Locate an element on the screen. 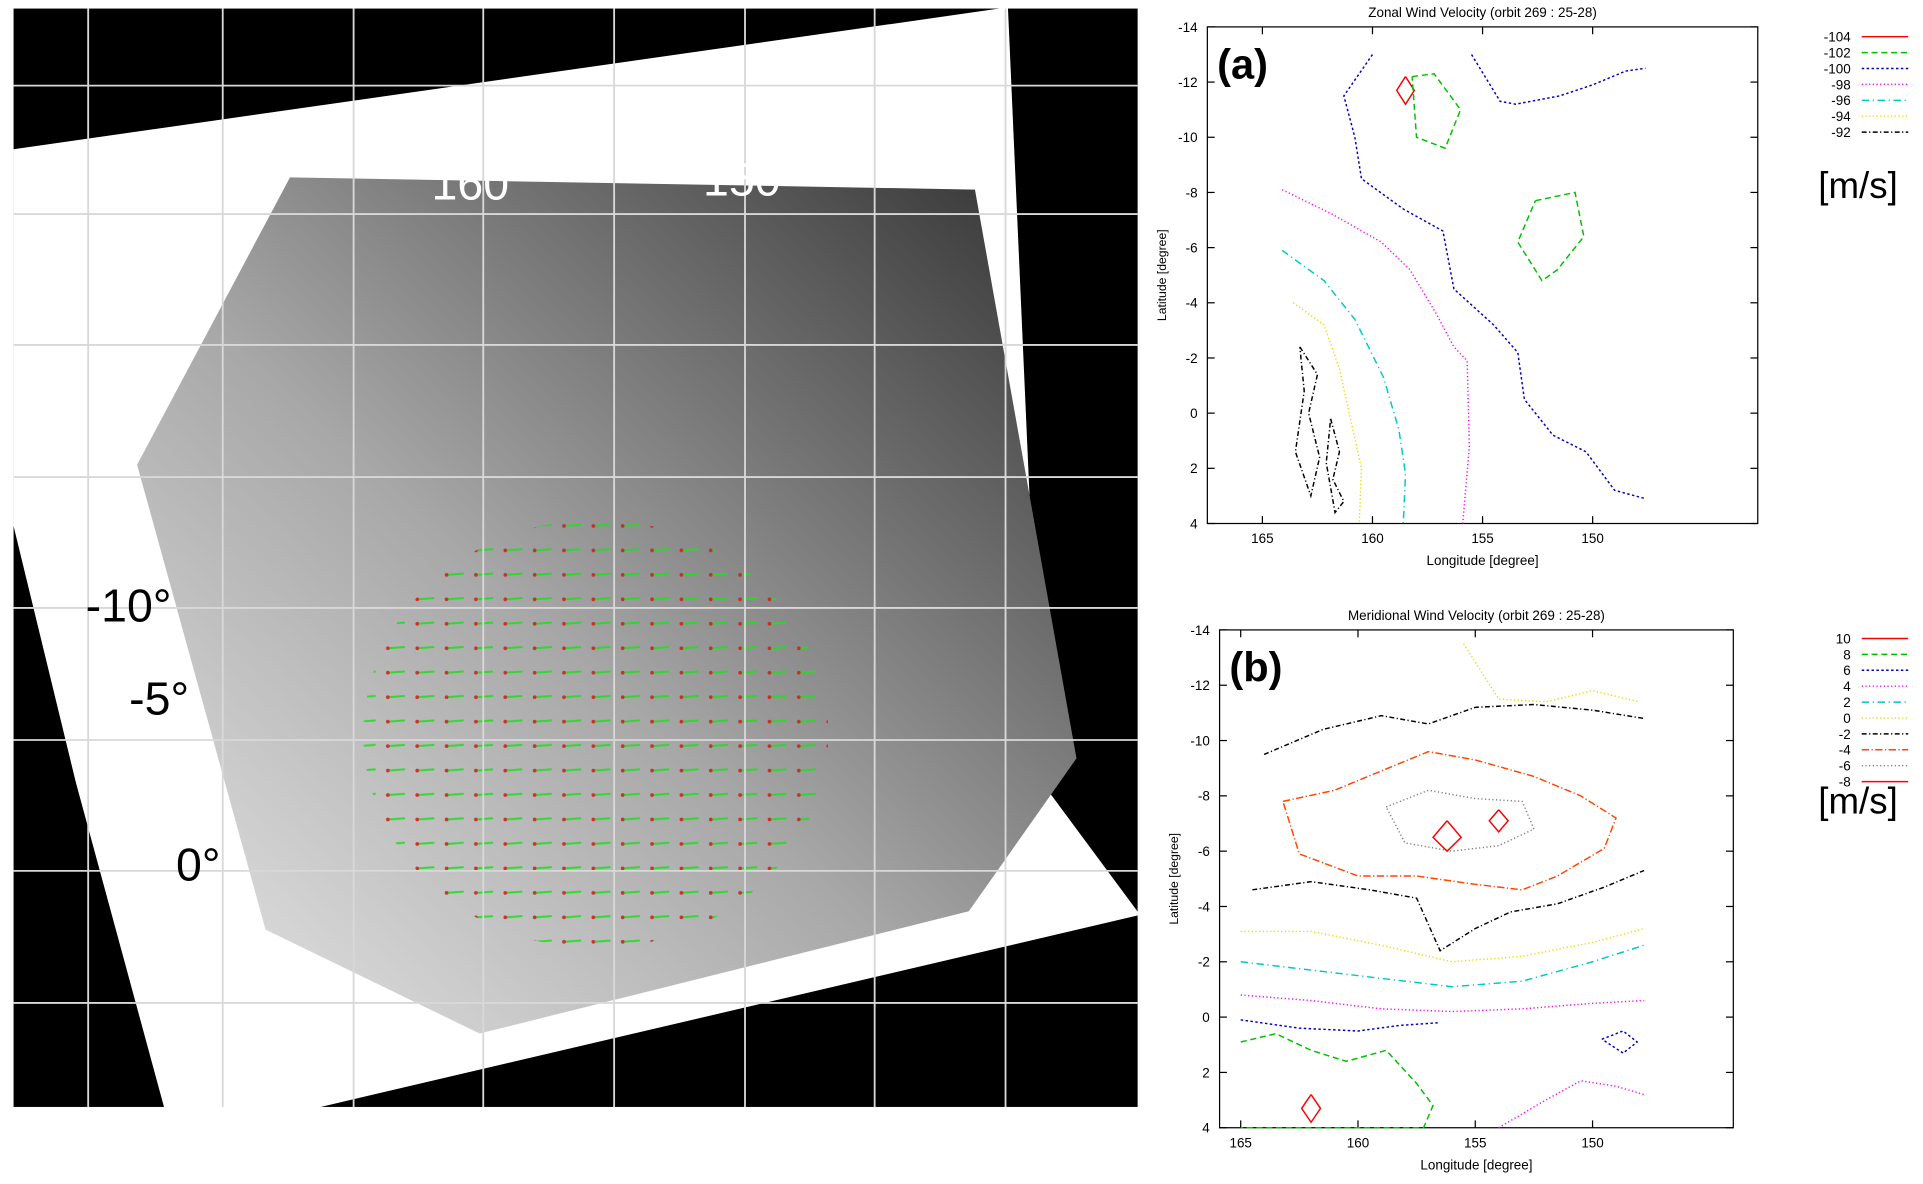 This screenshot has height=1184, width=1923. latitude-label: 0° is located at coordinates (198, 865).